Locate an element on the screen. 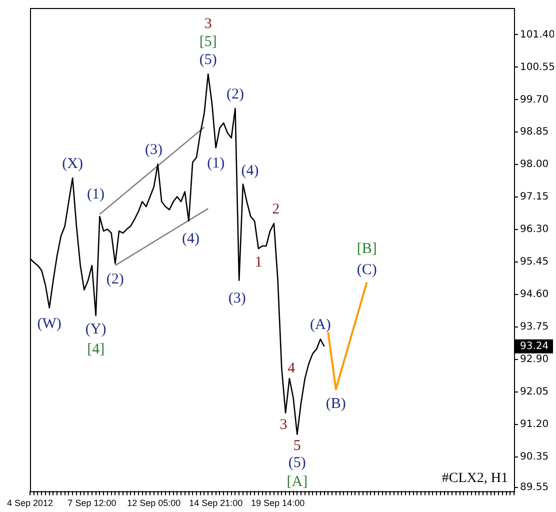 Image resolution: width=556 pixels, height=512 pixels. annotation: (X) is located at coordinates (73, 164).